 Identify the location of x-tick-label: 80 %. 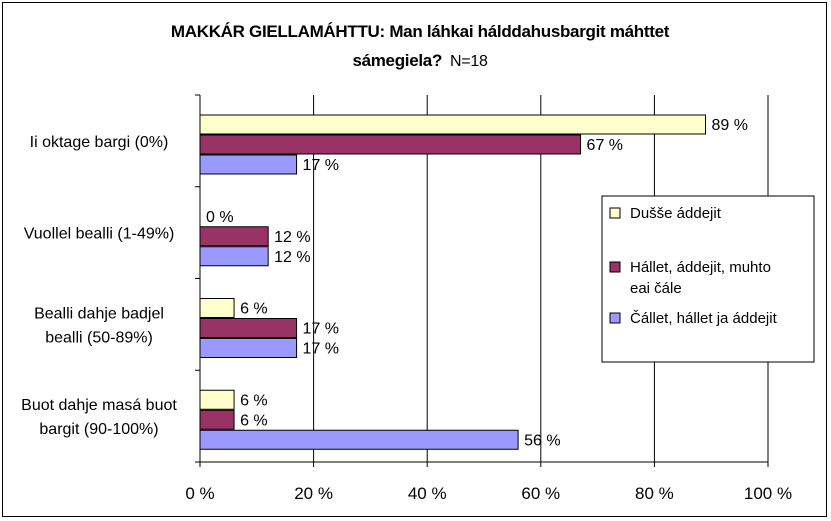
(654, 493).